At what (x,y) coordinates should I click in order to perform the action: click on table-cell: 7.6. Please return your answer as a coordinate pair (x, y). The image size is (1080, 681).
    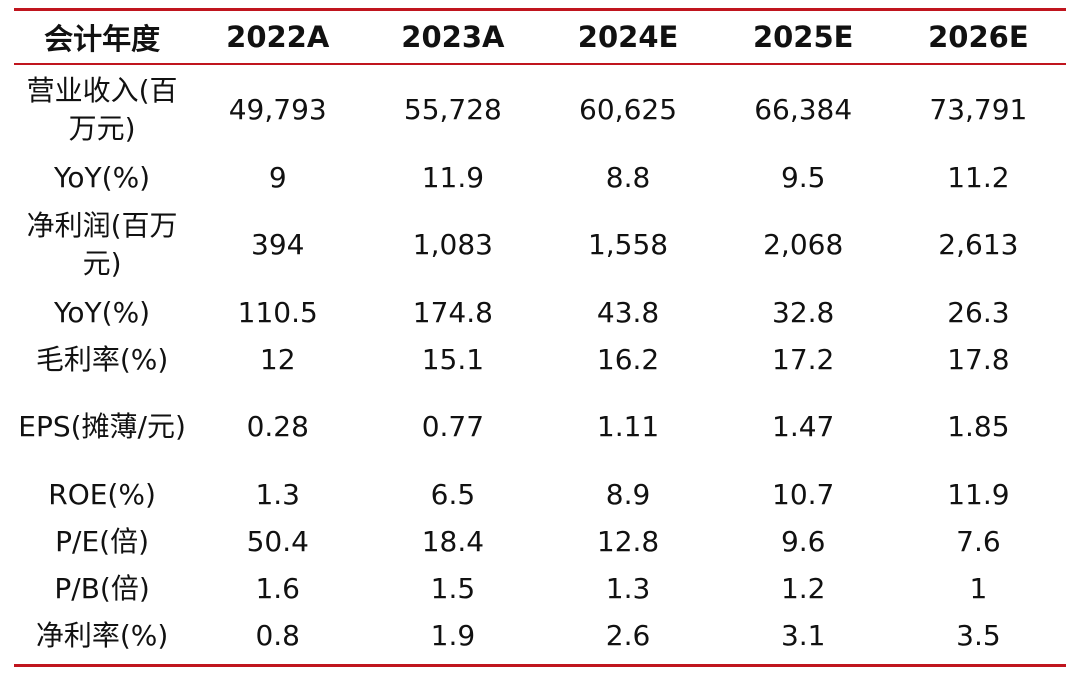
    Looking at the image, I should click on (978, 541).